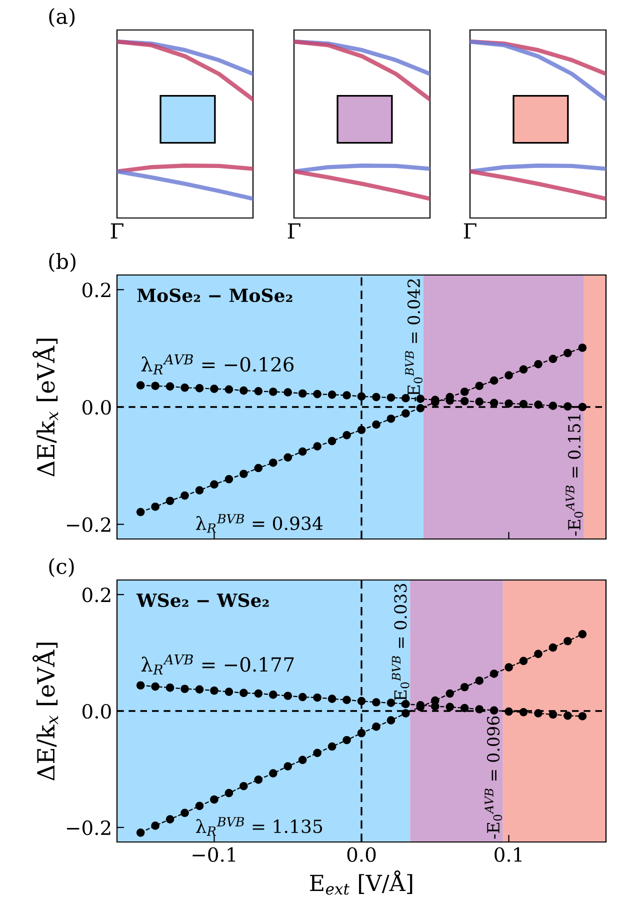  What do you see at coordinates (575, 475) in the screenshot?
I see `band-label: -E$_{0}$$^{AVB}$ = 0.151` at bounding box center [575, 475].